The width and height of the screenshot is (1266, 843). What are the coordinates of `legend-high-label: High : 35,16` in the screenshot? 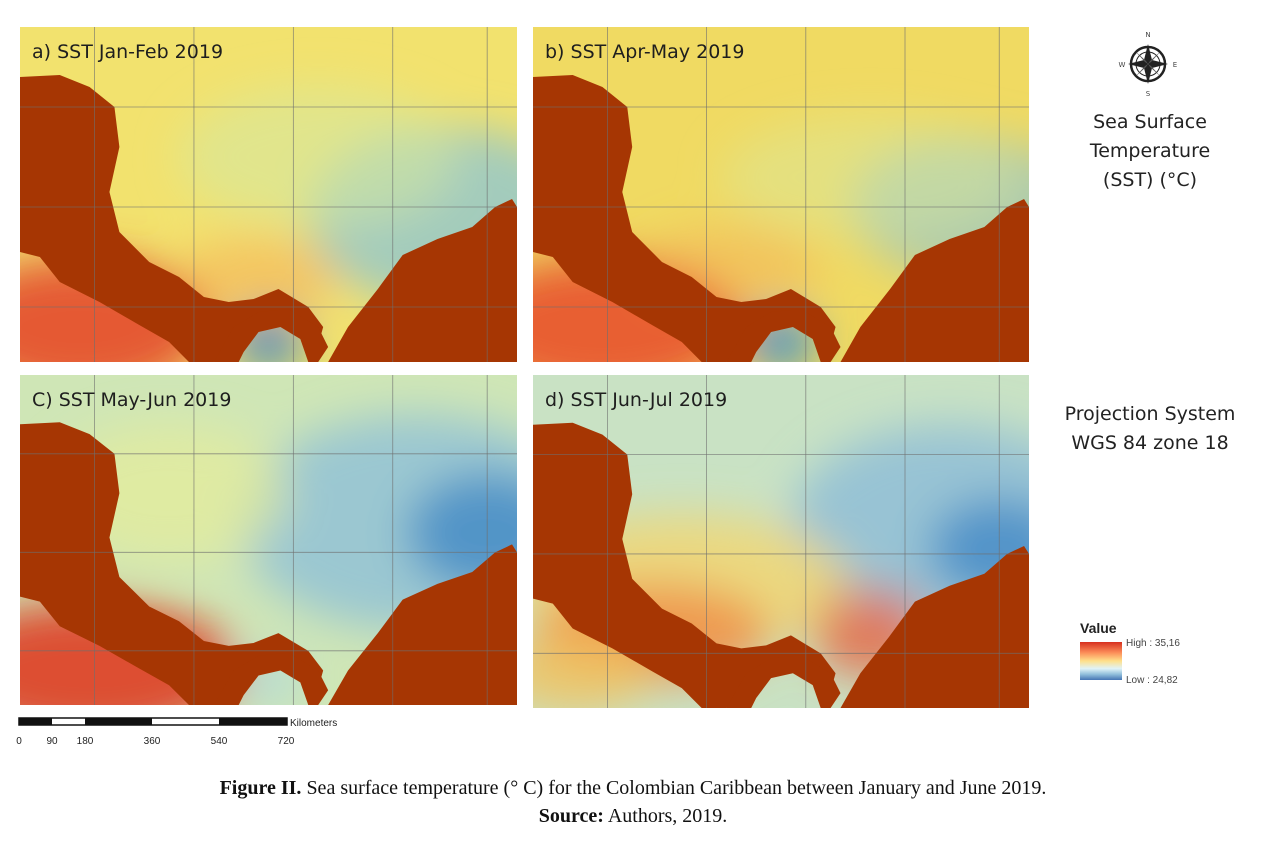 It's located at (1153, 643).